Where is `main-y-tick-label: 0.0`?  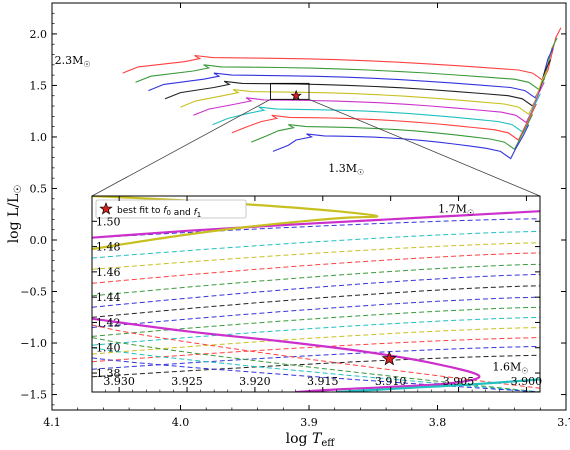
main-y-tick-label: 0.0 is located at coordinates (39, 240).